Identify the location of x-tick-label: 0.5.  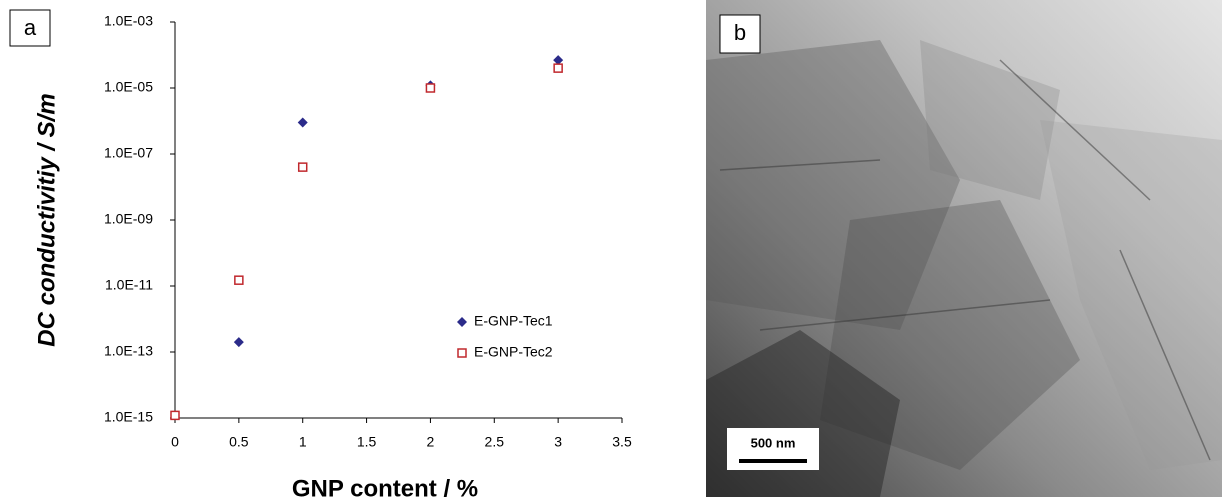
(239, 442).